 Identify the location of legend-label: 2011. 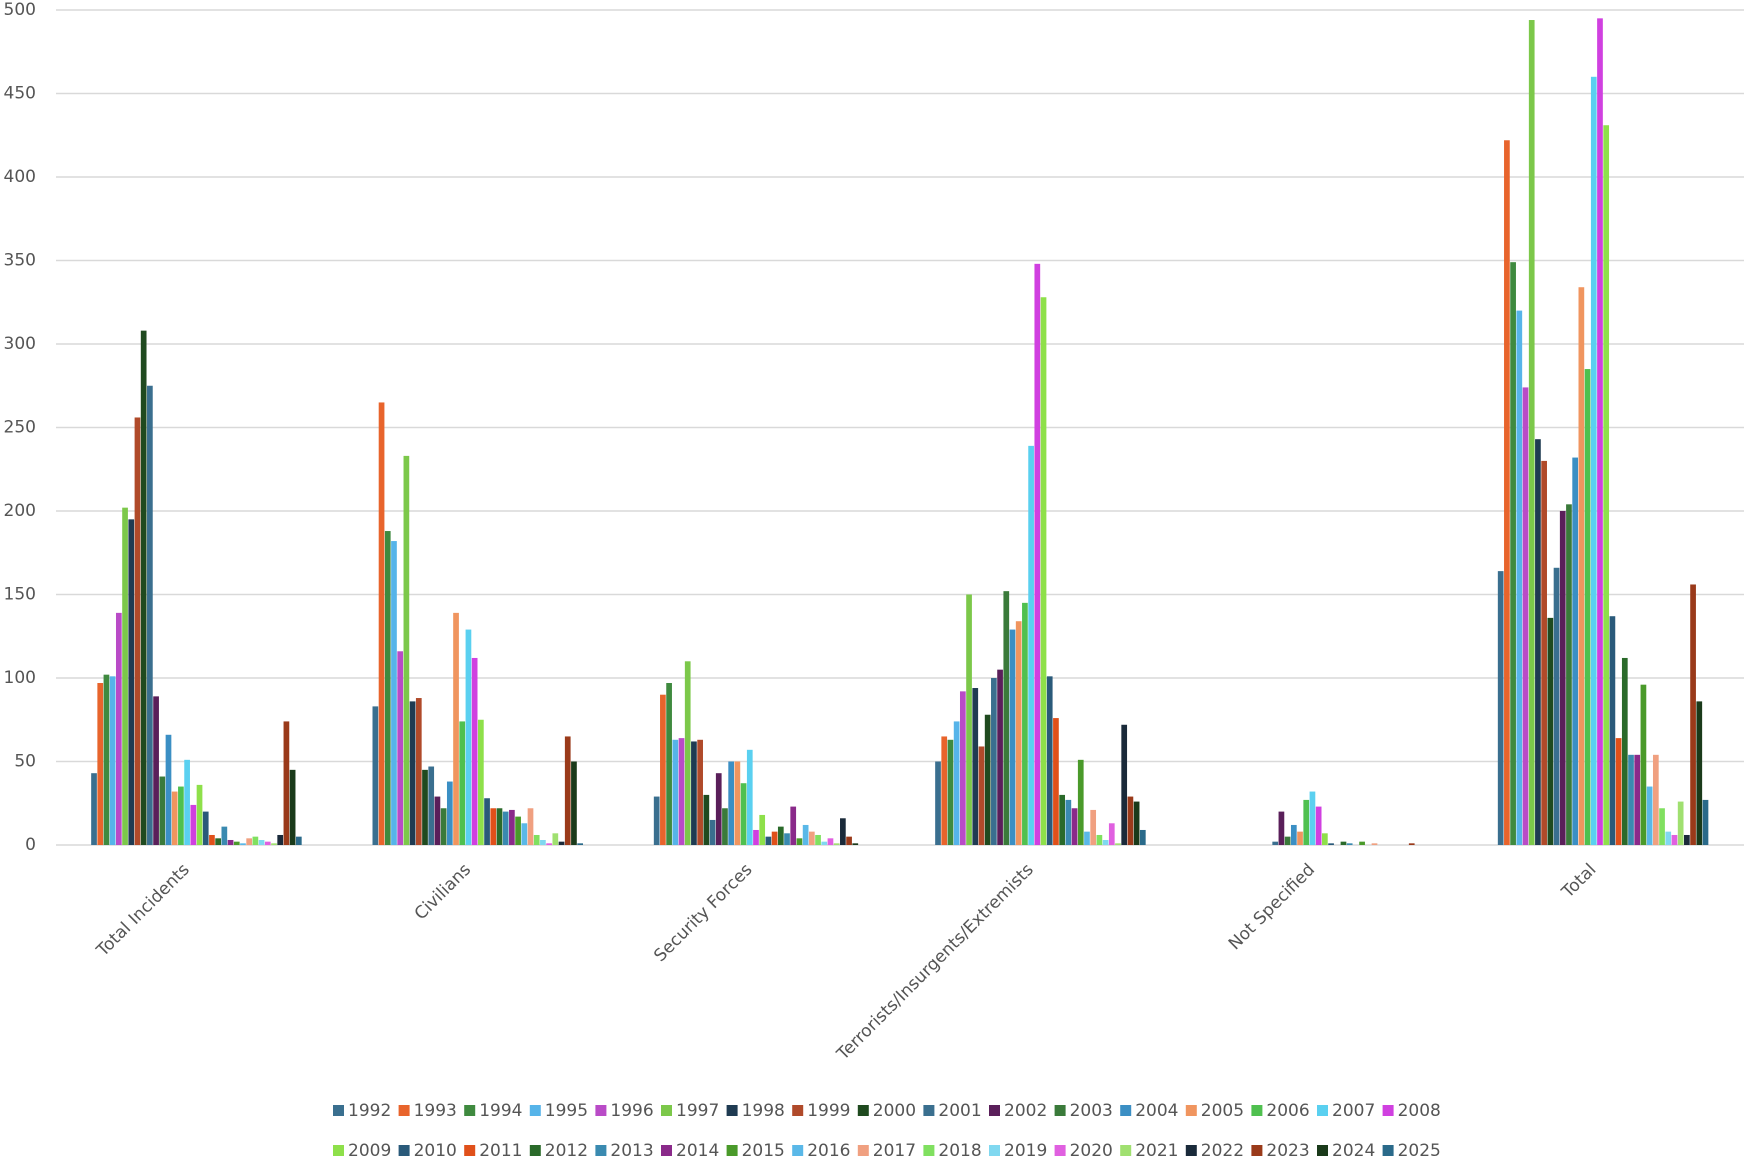
(500, 1151).